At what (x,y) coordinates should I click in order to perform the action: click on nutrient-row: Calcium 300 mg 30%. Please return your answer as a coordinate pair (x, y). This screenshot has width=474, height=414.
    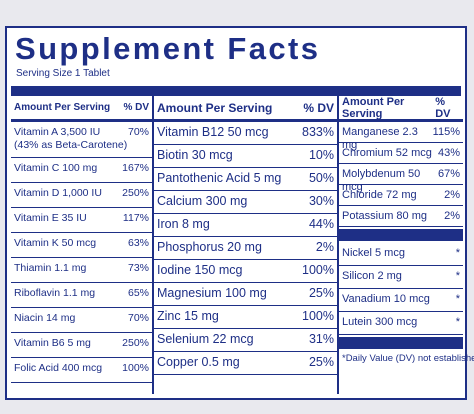
    Looking at the image, I should click on (245, 202).